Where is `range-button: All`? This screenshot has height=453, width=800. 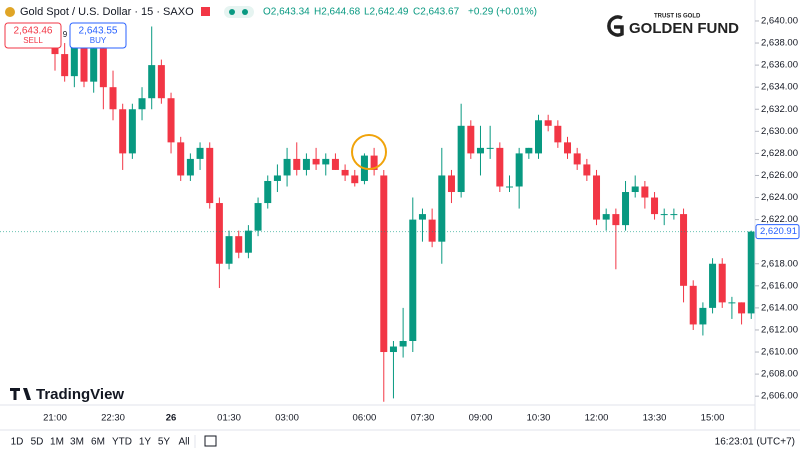
range-button: All is located at coordinates (183, 442).